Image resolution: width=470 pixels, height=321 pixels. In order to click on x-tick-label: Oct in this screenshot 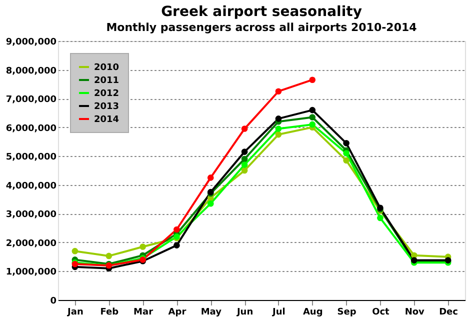, I will do `click(381, 313)`.